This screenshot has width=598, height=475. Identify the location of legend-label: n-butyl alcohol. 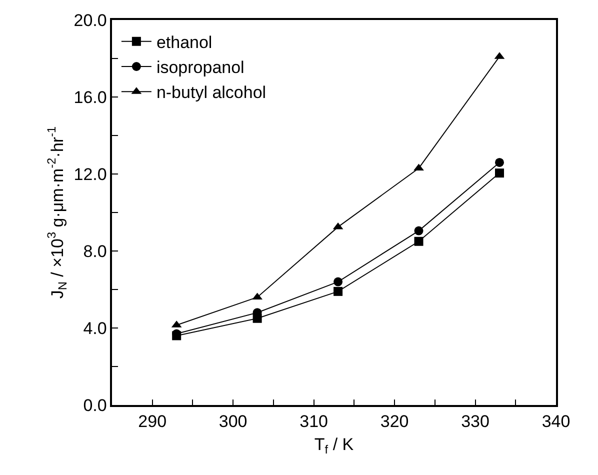
(211, 92).